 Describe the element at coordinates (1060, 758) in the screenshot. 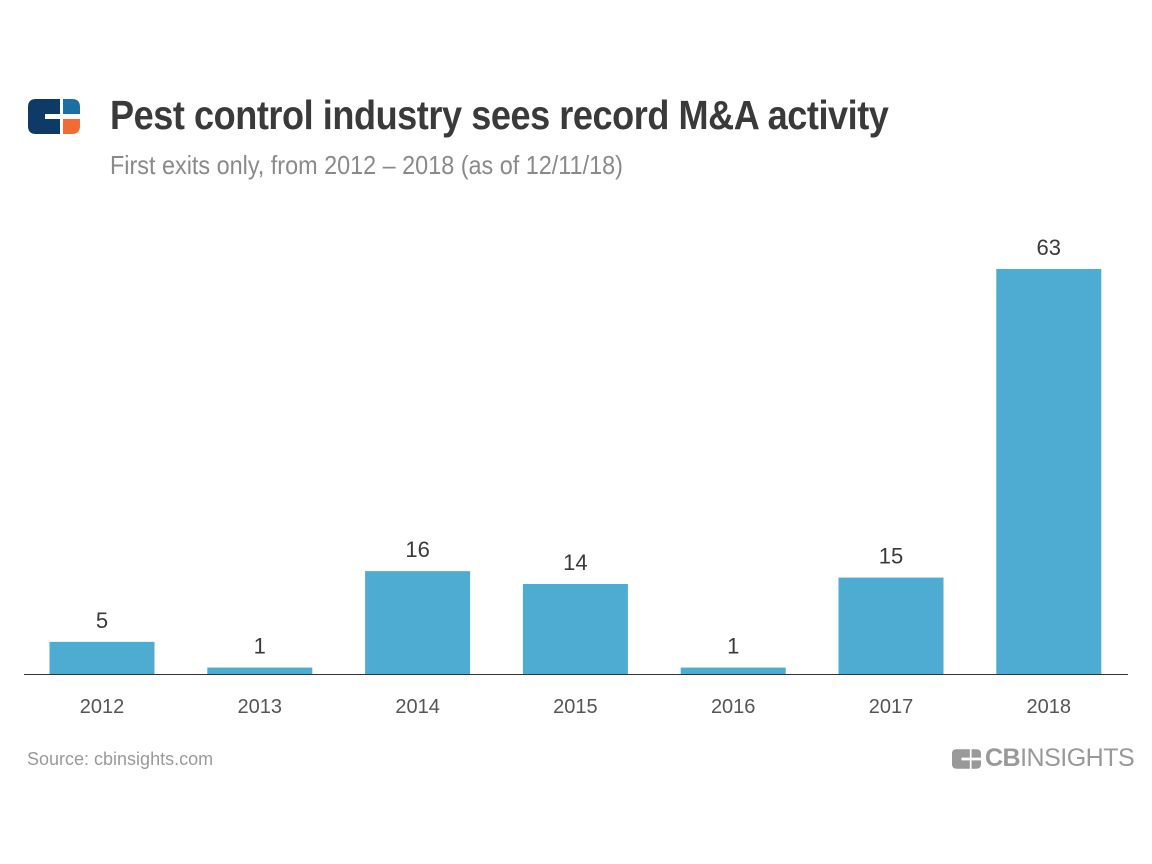

I see `brand-wordmark: CBINSIGHTS` at that location.